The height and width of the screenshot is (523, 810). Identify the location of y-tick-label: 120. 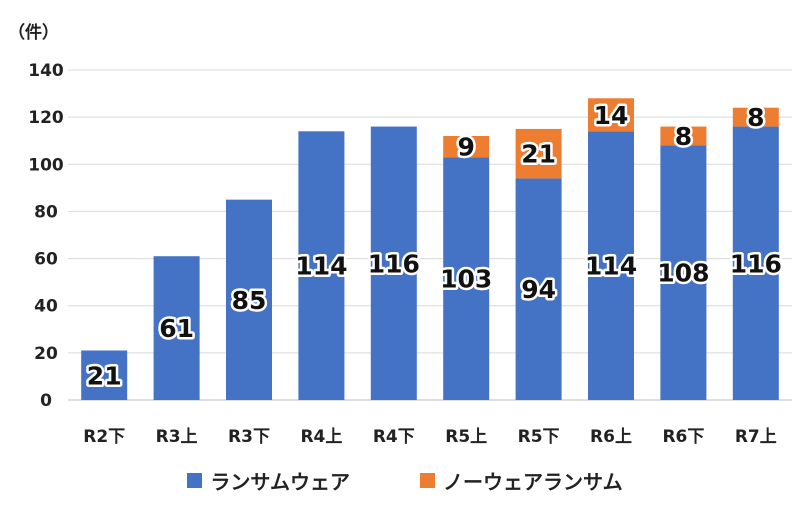
(46, 118).